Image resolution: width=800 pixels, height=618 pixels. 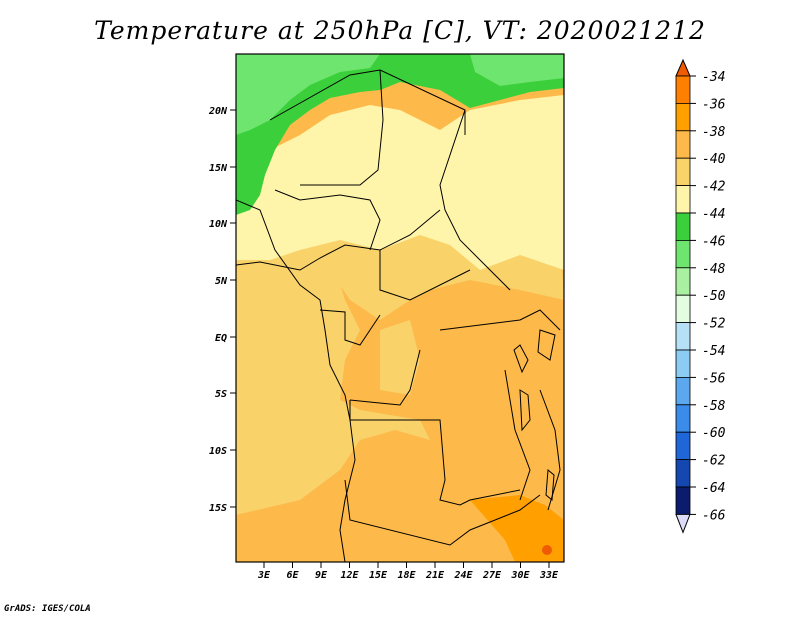 What do you see at coordinates (378, 575) in the screenshot?
I see `lon-label-15e: 15E` at bounding box center [378, 575].